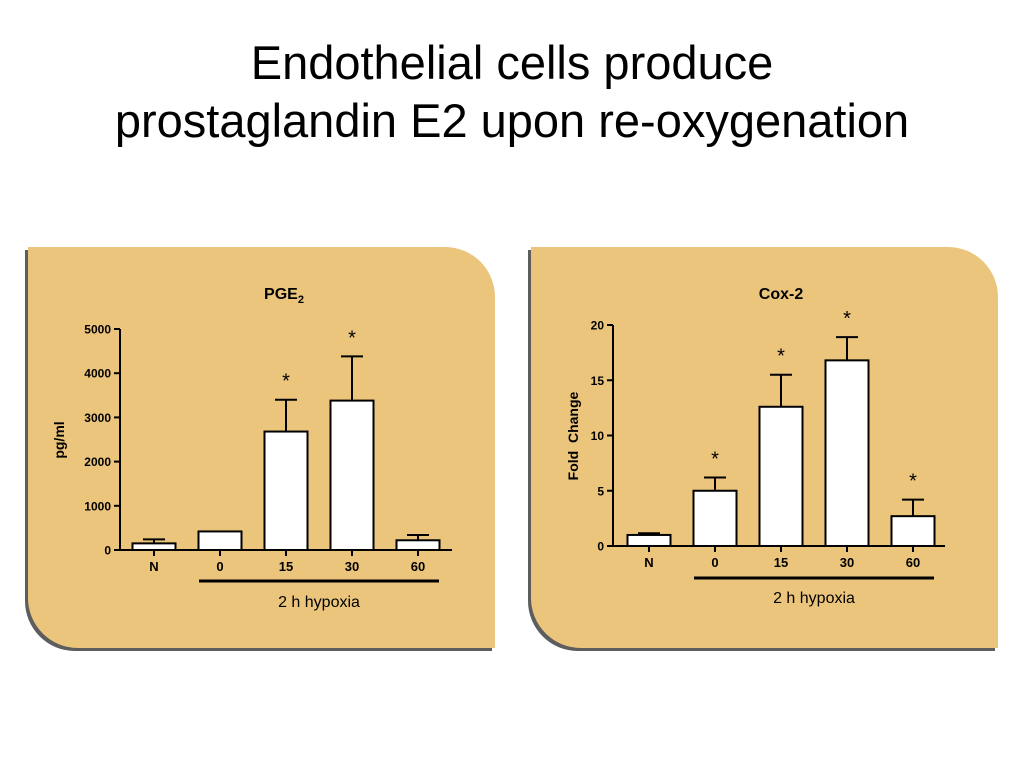  Describe the element at coordinates (600, 491) in the screenshot. I see `y-tick-label: 5` at that location.